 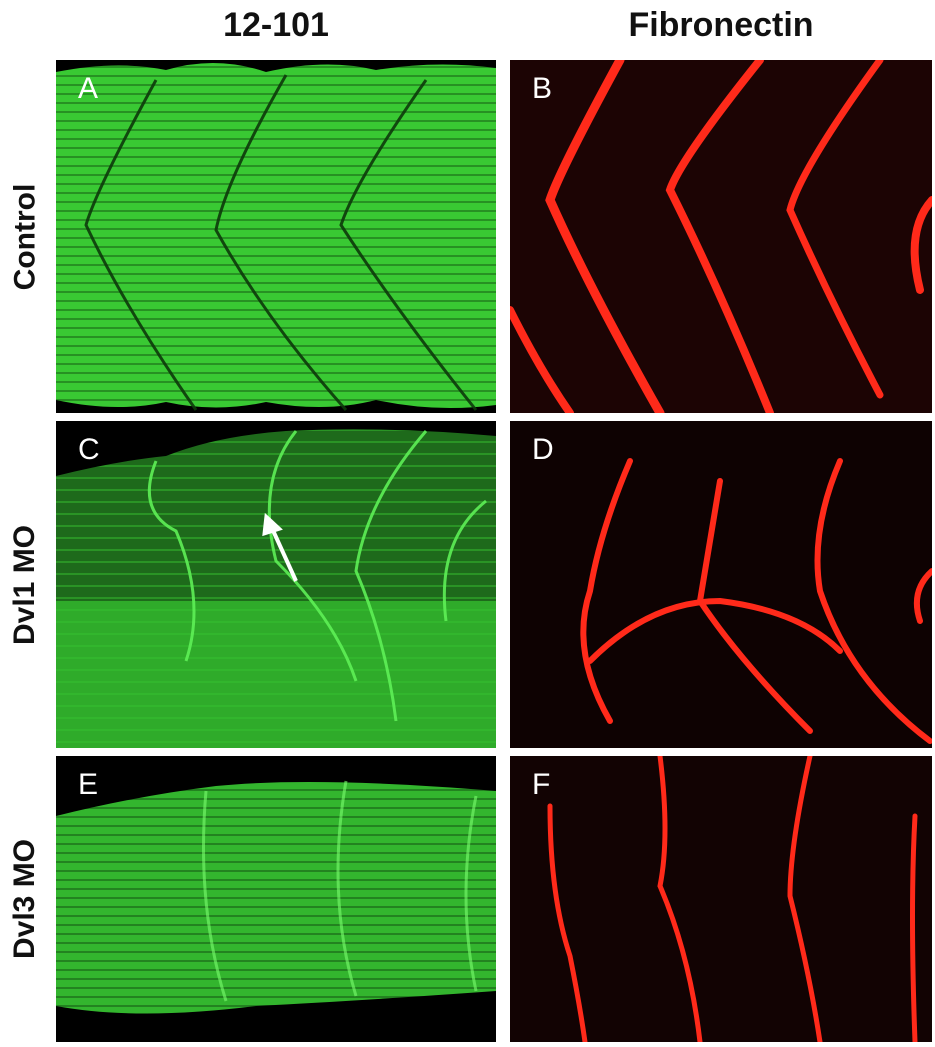 I want to click on panel-label: E, so click(x=88, y=784).